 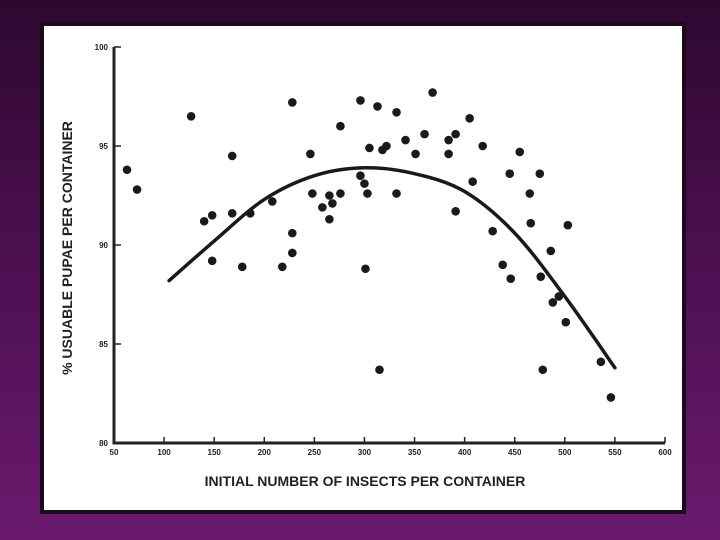 I want to click on x-tick-label: 450, so click(x=515, y=452).